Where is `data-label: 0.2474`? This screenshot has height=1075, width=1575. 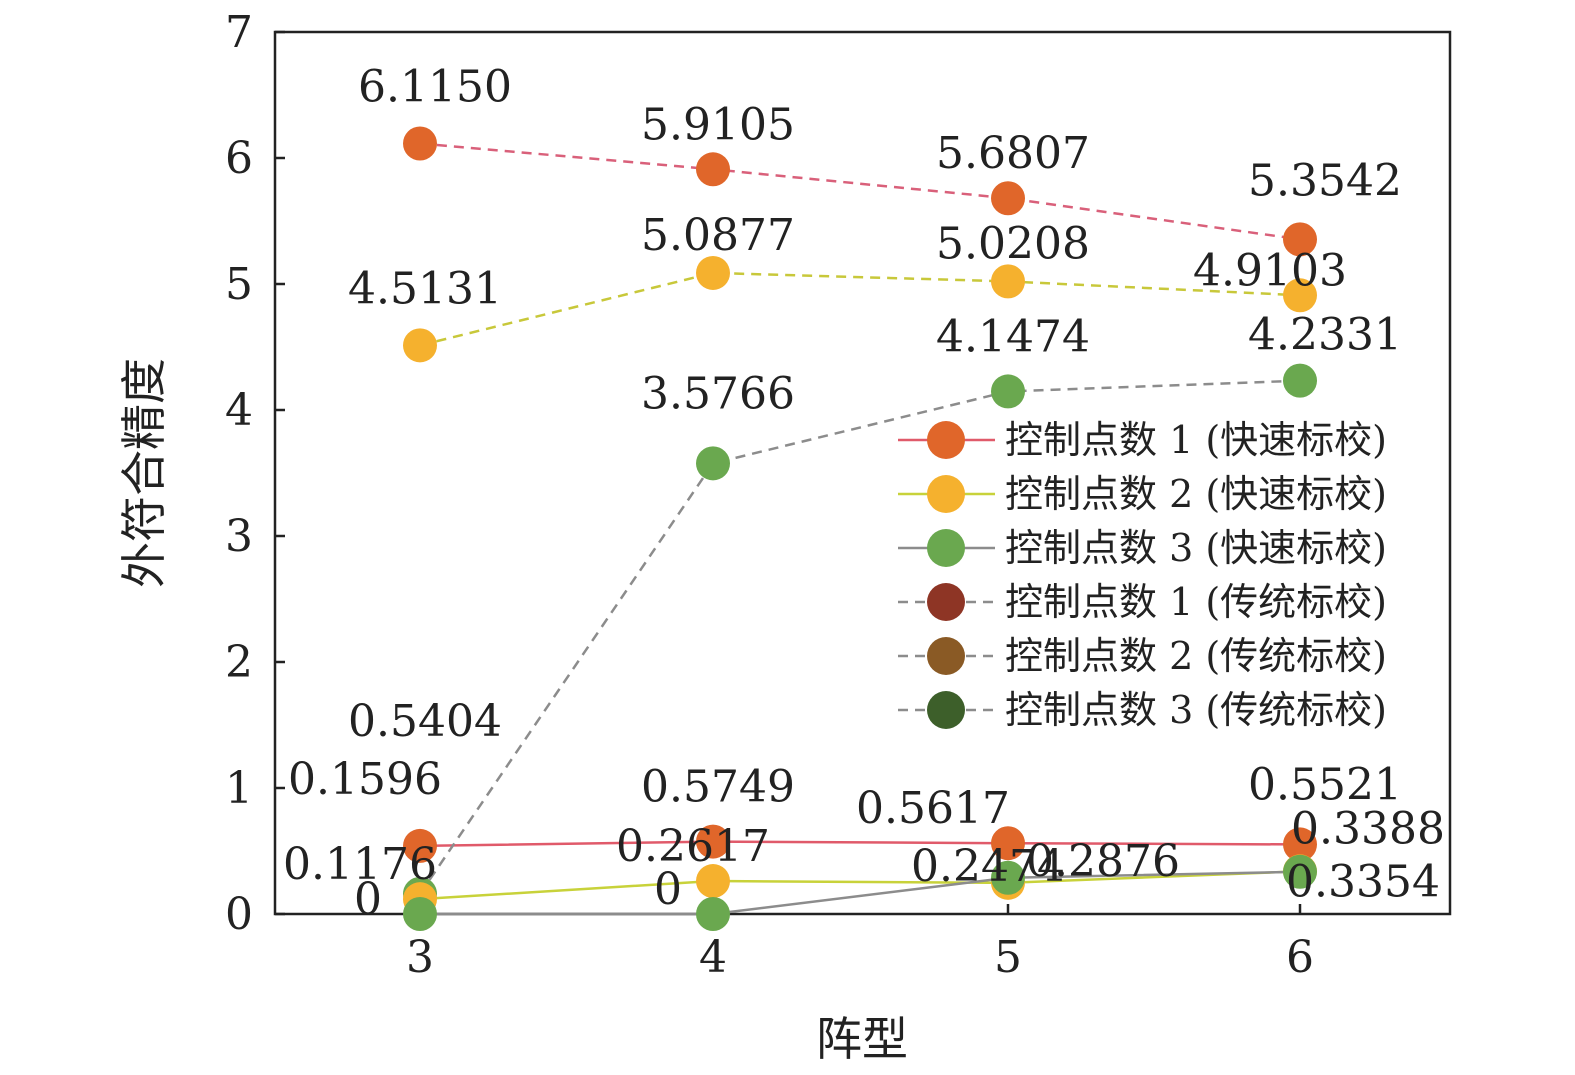
data-label: 0.2474 is located at coordinates (988, 866).